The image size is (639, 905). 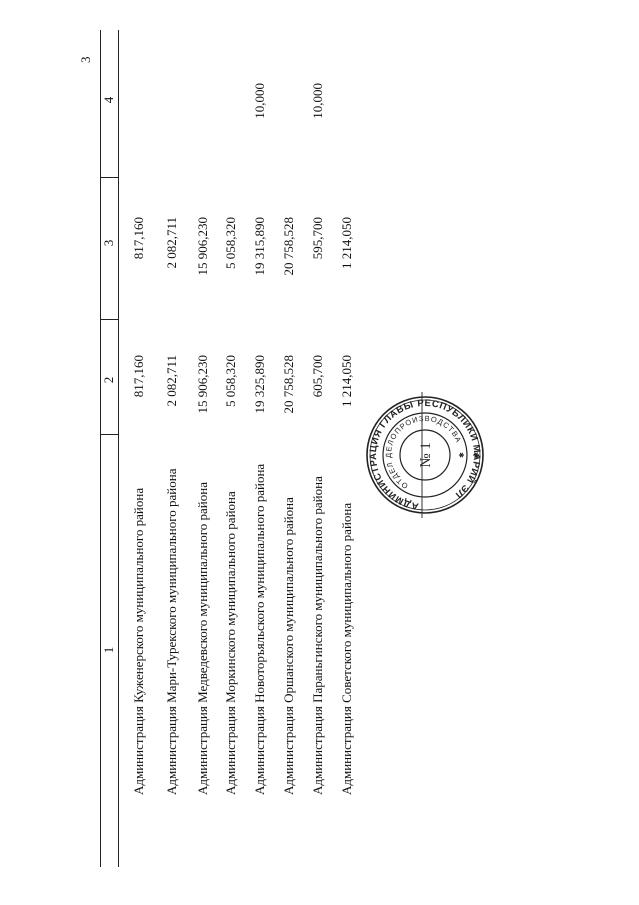 What do you see at coordinates (230, 381) in the screenshot?
I see `row-col2: 5 058,320` at bounding box center [230, 381].